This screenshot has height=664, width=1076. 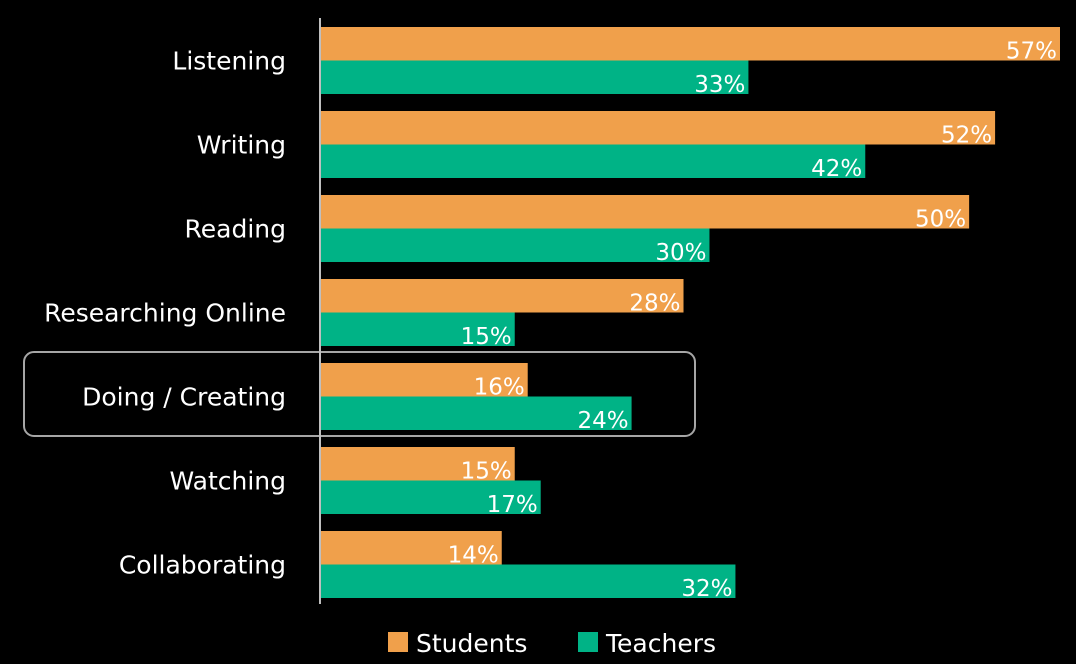 I want to click on value-label: 30%, so click(x=680, y=253).